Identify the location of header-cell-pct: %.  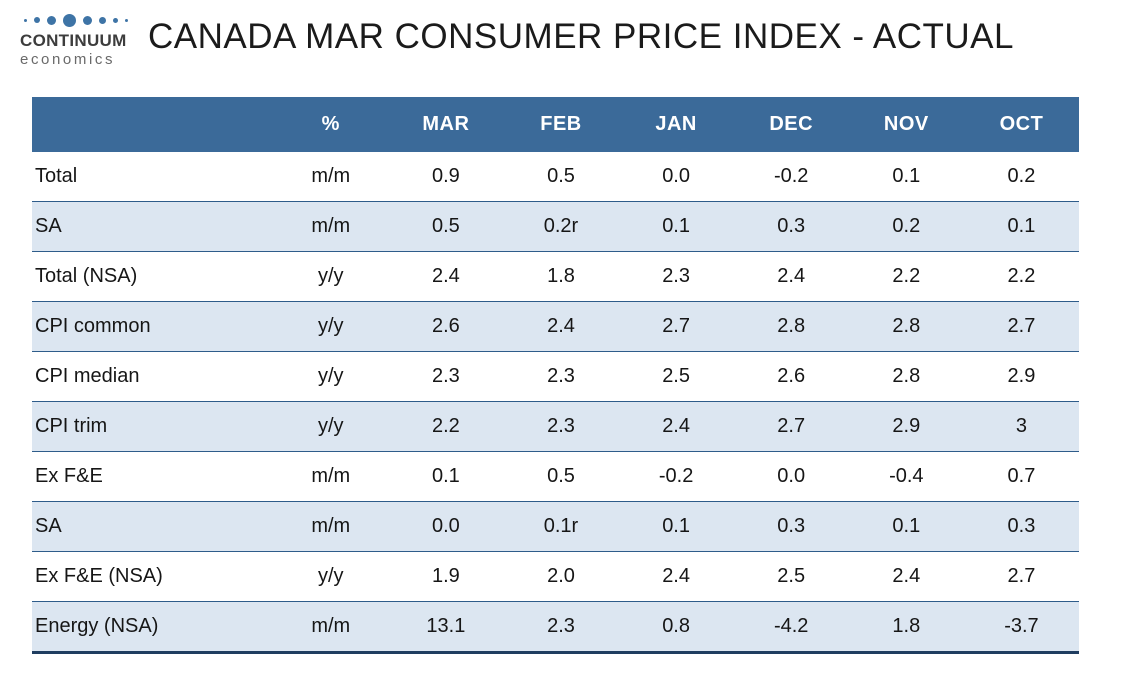
(331, 124).